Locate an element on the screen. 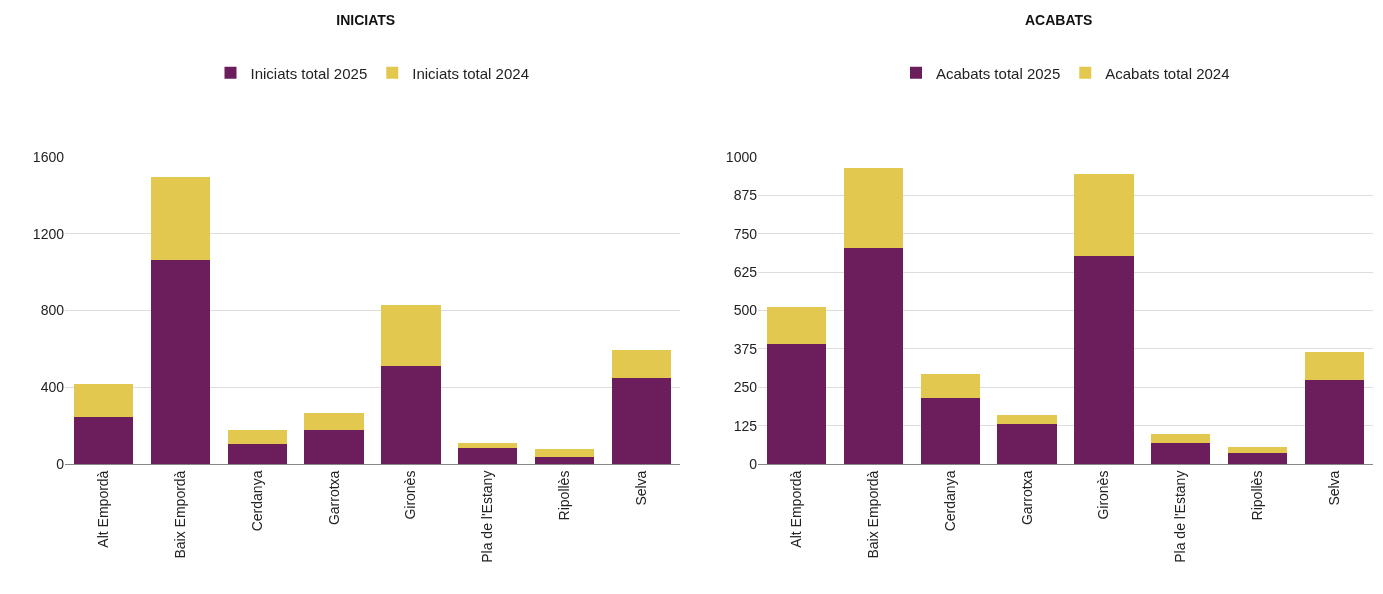 Image resolution: width=1383 pixels, height=594 pixels. y-tick-label: 1000 is located at coordinates (741, 156).